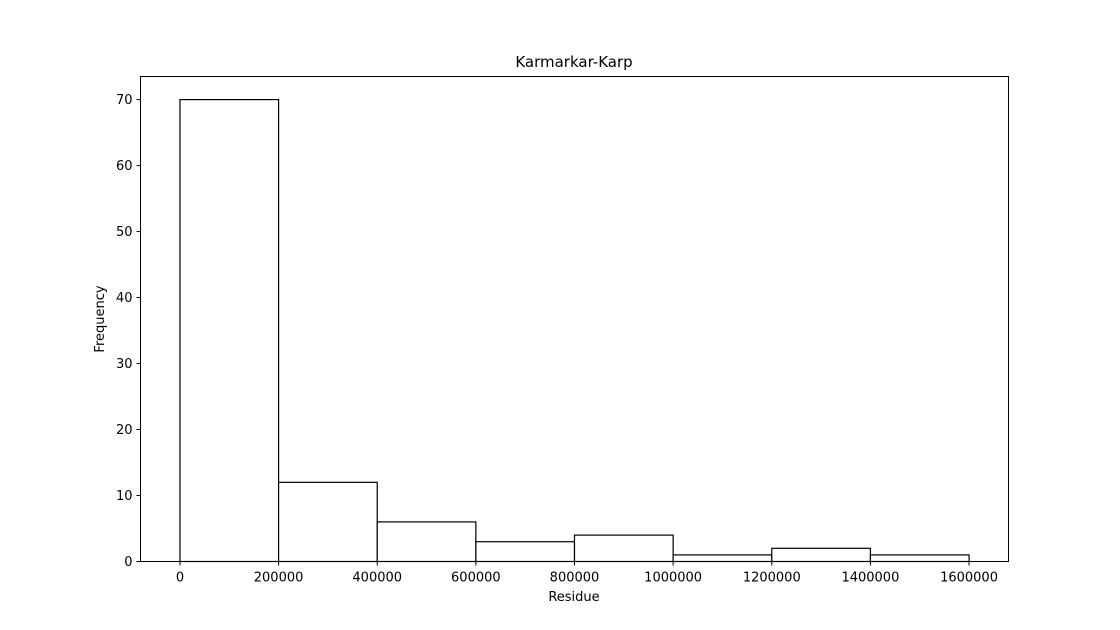 This screenshot has height=630, width=1120. What do you see at coordinates (279, 578) in the screenshot?
I see `x-tick-label: 200000` at bounding box center [279, 578].